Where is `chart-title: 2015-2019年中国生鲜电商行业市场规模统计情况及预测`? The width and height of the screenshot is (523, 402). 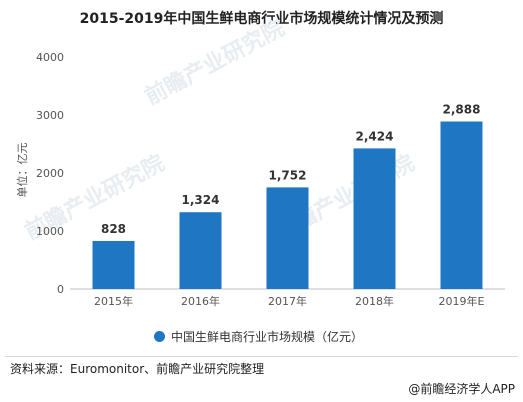
chart-title: 2015-2019年中国生鲜电商行业市场规模统计情况及预测 is located at coordinates (261, 19).